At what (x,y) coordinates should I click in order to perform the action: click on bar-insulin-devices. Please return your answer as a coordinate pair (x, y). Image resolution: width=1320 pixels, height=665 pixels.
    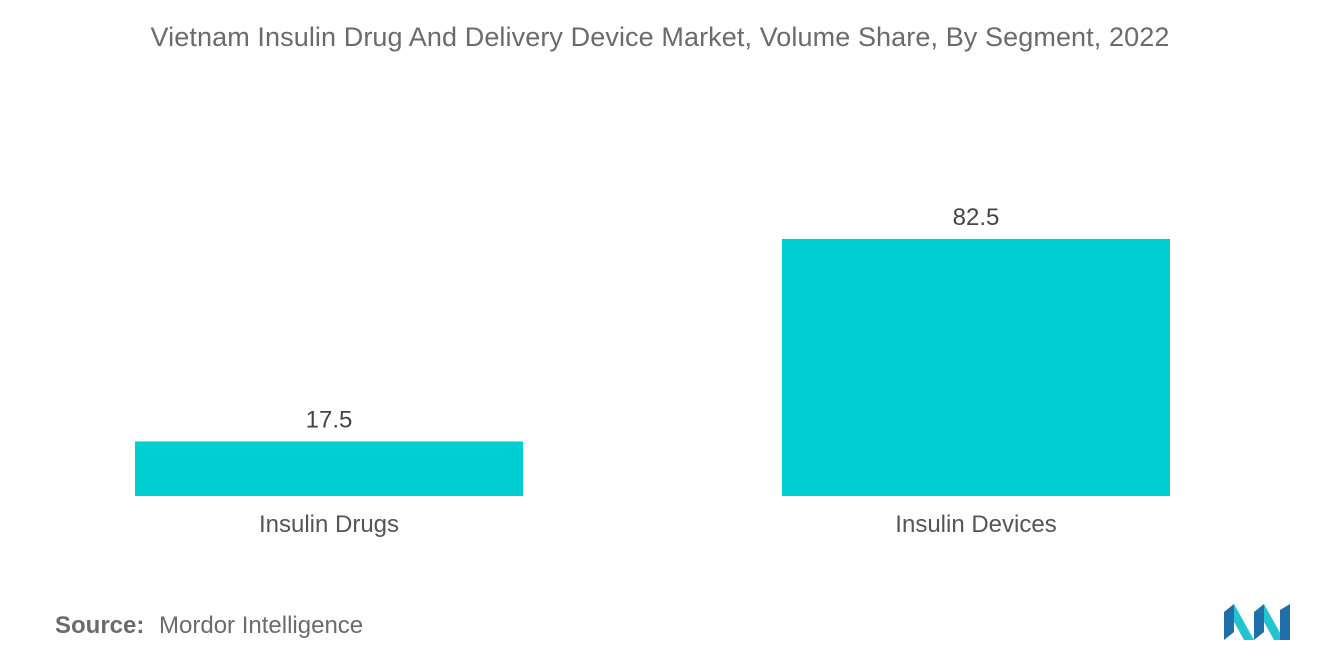
    Looking at the image, I should click on (976, 367).